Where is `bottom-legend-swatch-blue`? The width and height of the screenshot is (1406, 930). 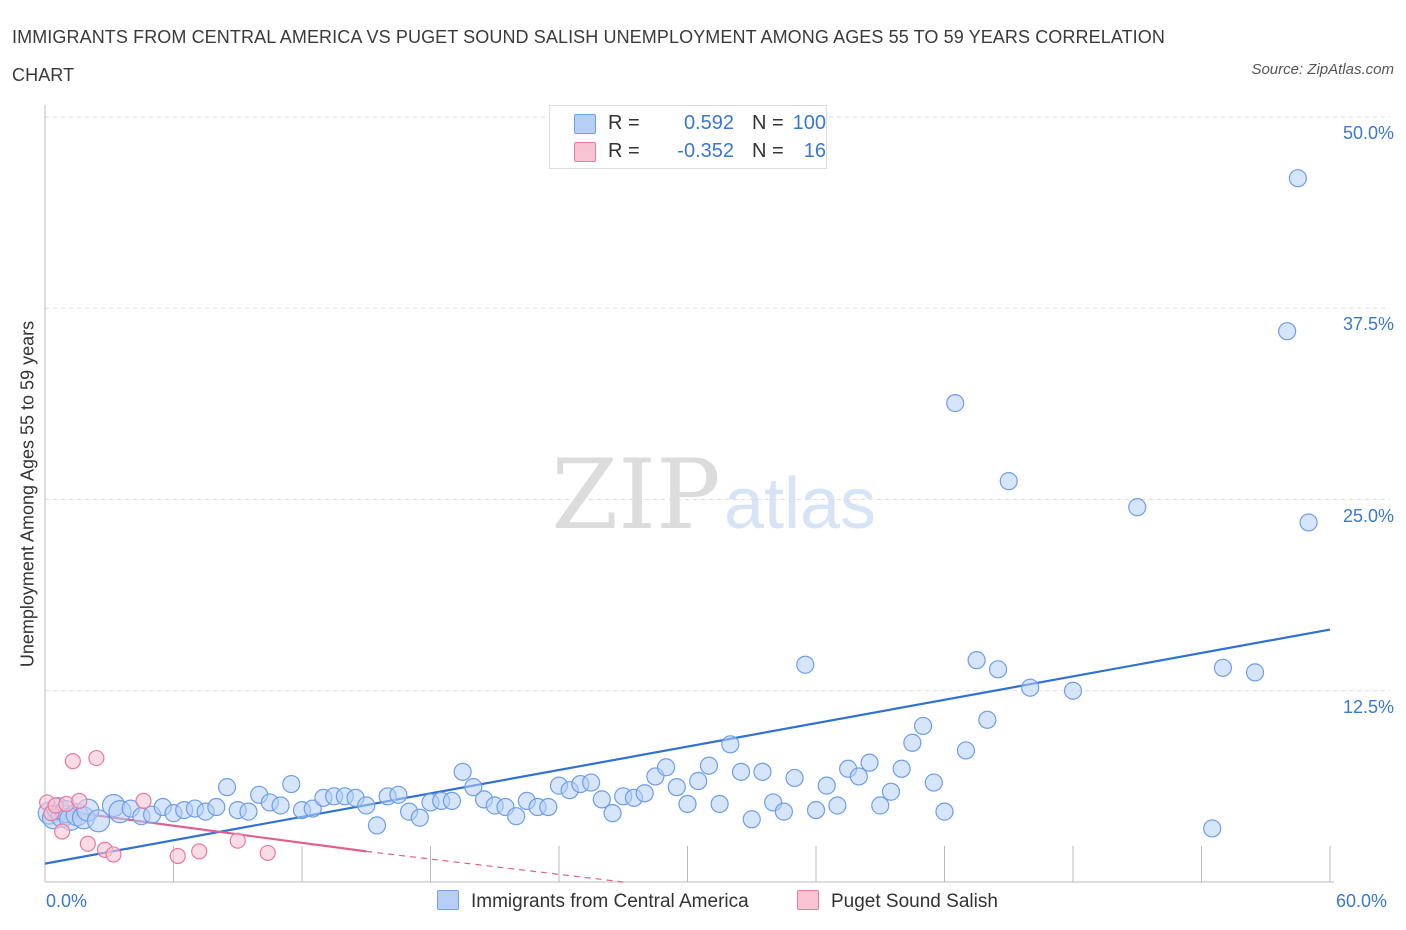 bottom-legend-swatch-blue is located at coordinates (448, 900).